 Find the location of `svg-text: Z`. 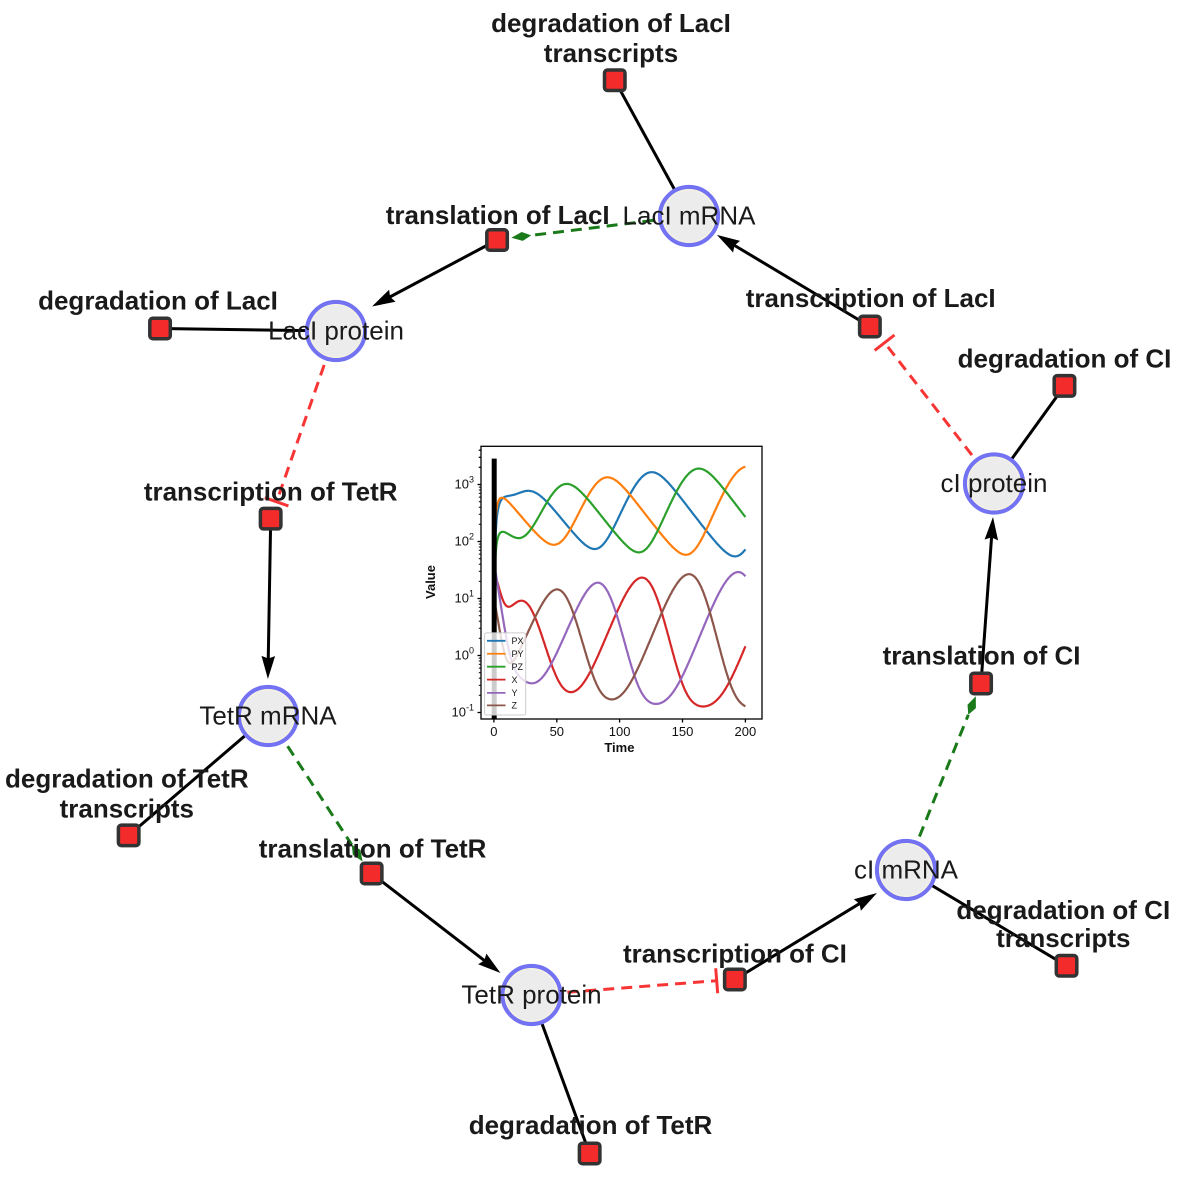

svg-text: Z is located at coordinates (515, 706).